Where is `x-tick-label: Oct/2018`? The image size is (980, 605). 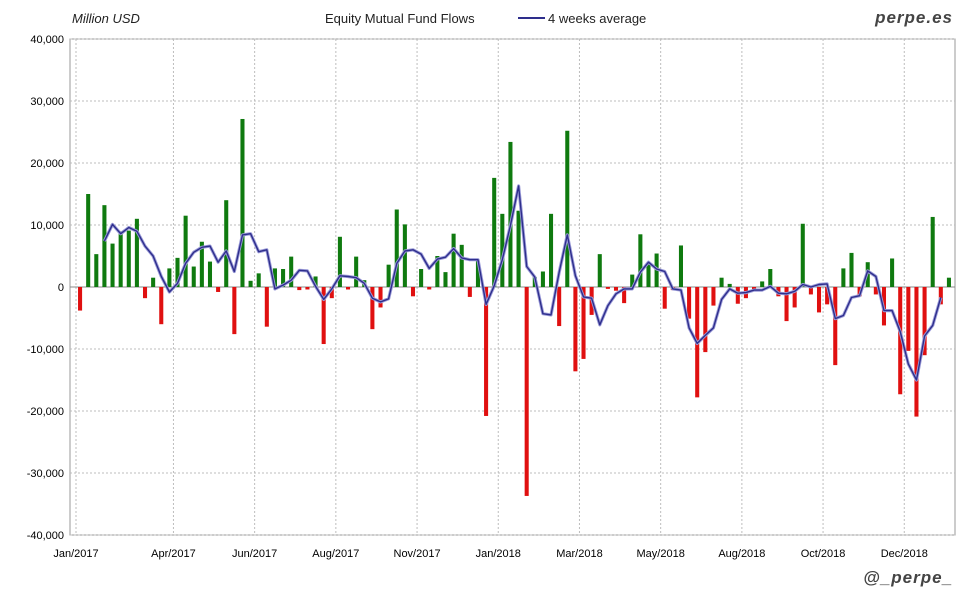 x-tick-label: Oct/2018 is located at coordinates (823, 554).